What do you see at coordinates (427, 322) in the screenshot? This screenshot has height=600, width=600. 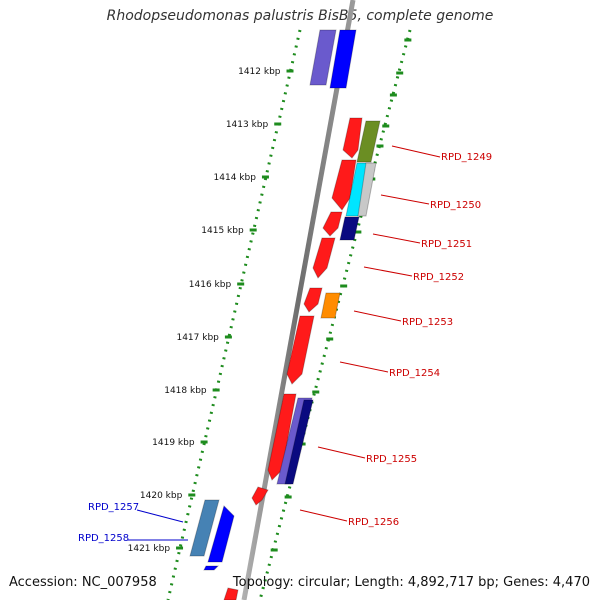 I see `gene-label: RPD_1253` at bounding box center [427, 322].